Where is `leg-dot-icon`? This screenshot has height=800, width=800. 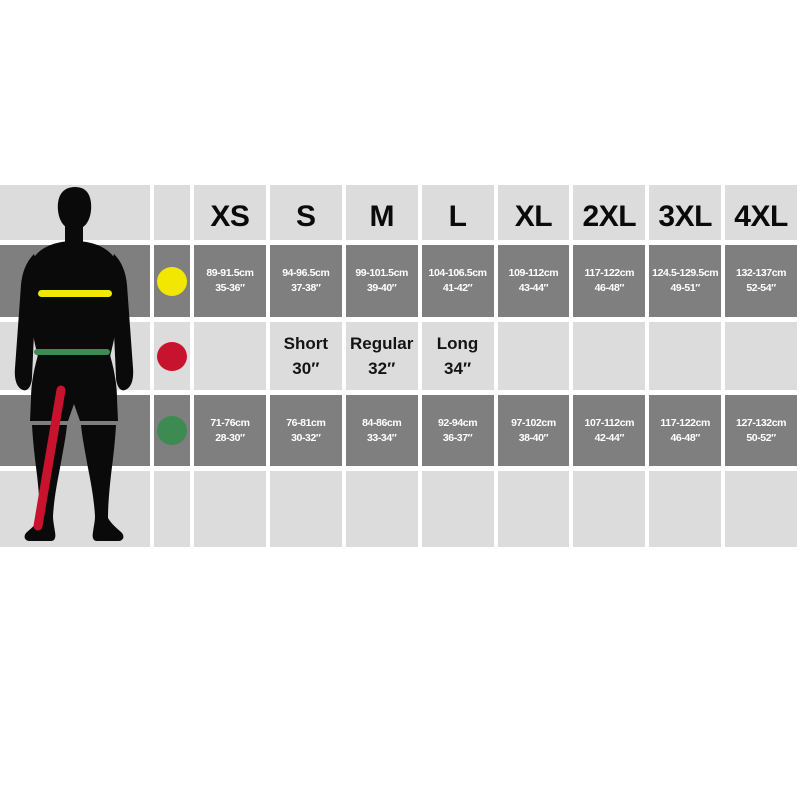 leg-dot-icon is located at coordinates (172, 356).